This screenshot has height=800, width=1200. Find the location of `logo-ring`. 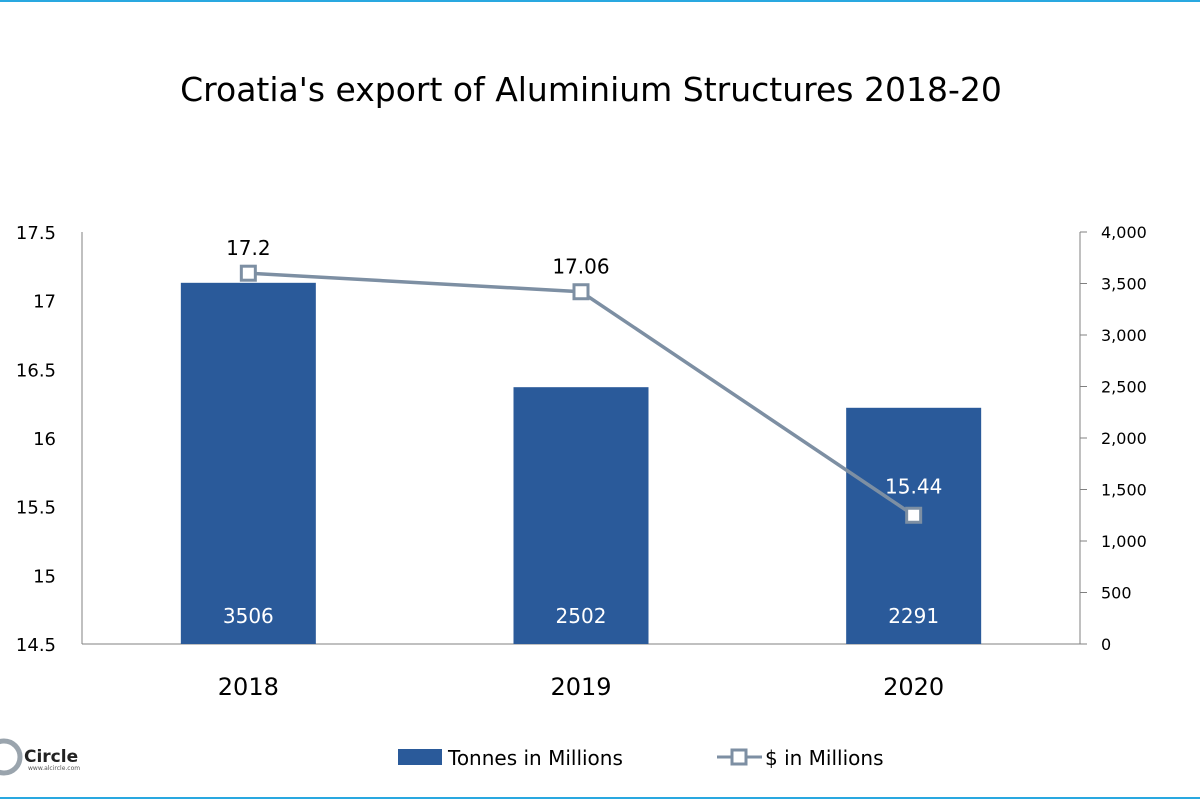

logo-ring is located at coordinates (11, 757).